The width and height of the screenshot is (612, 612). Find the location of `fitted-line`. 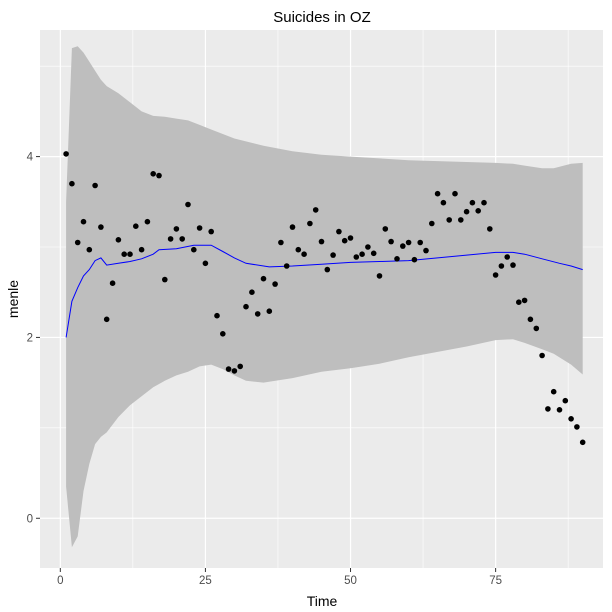

fitted-line is located at coordinates (324, 291).